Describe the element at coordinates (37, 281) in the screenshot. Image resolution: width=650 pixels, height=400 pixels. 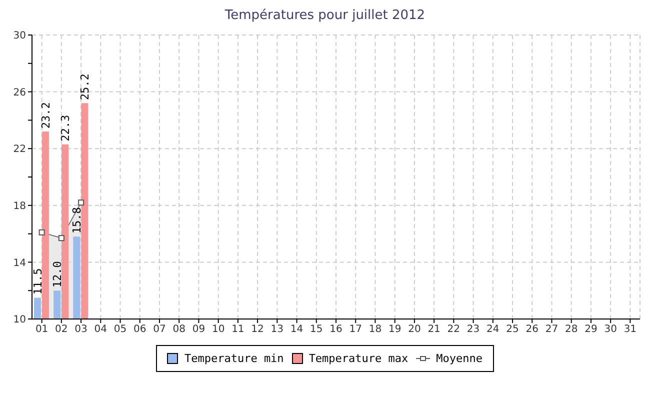
I see `data-label: 11.5` at that location.